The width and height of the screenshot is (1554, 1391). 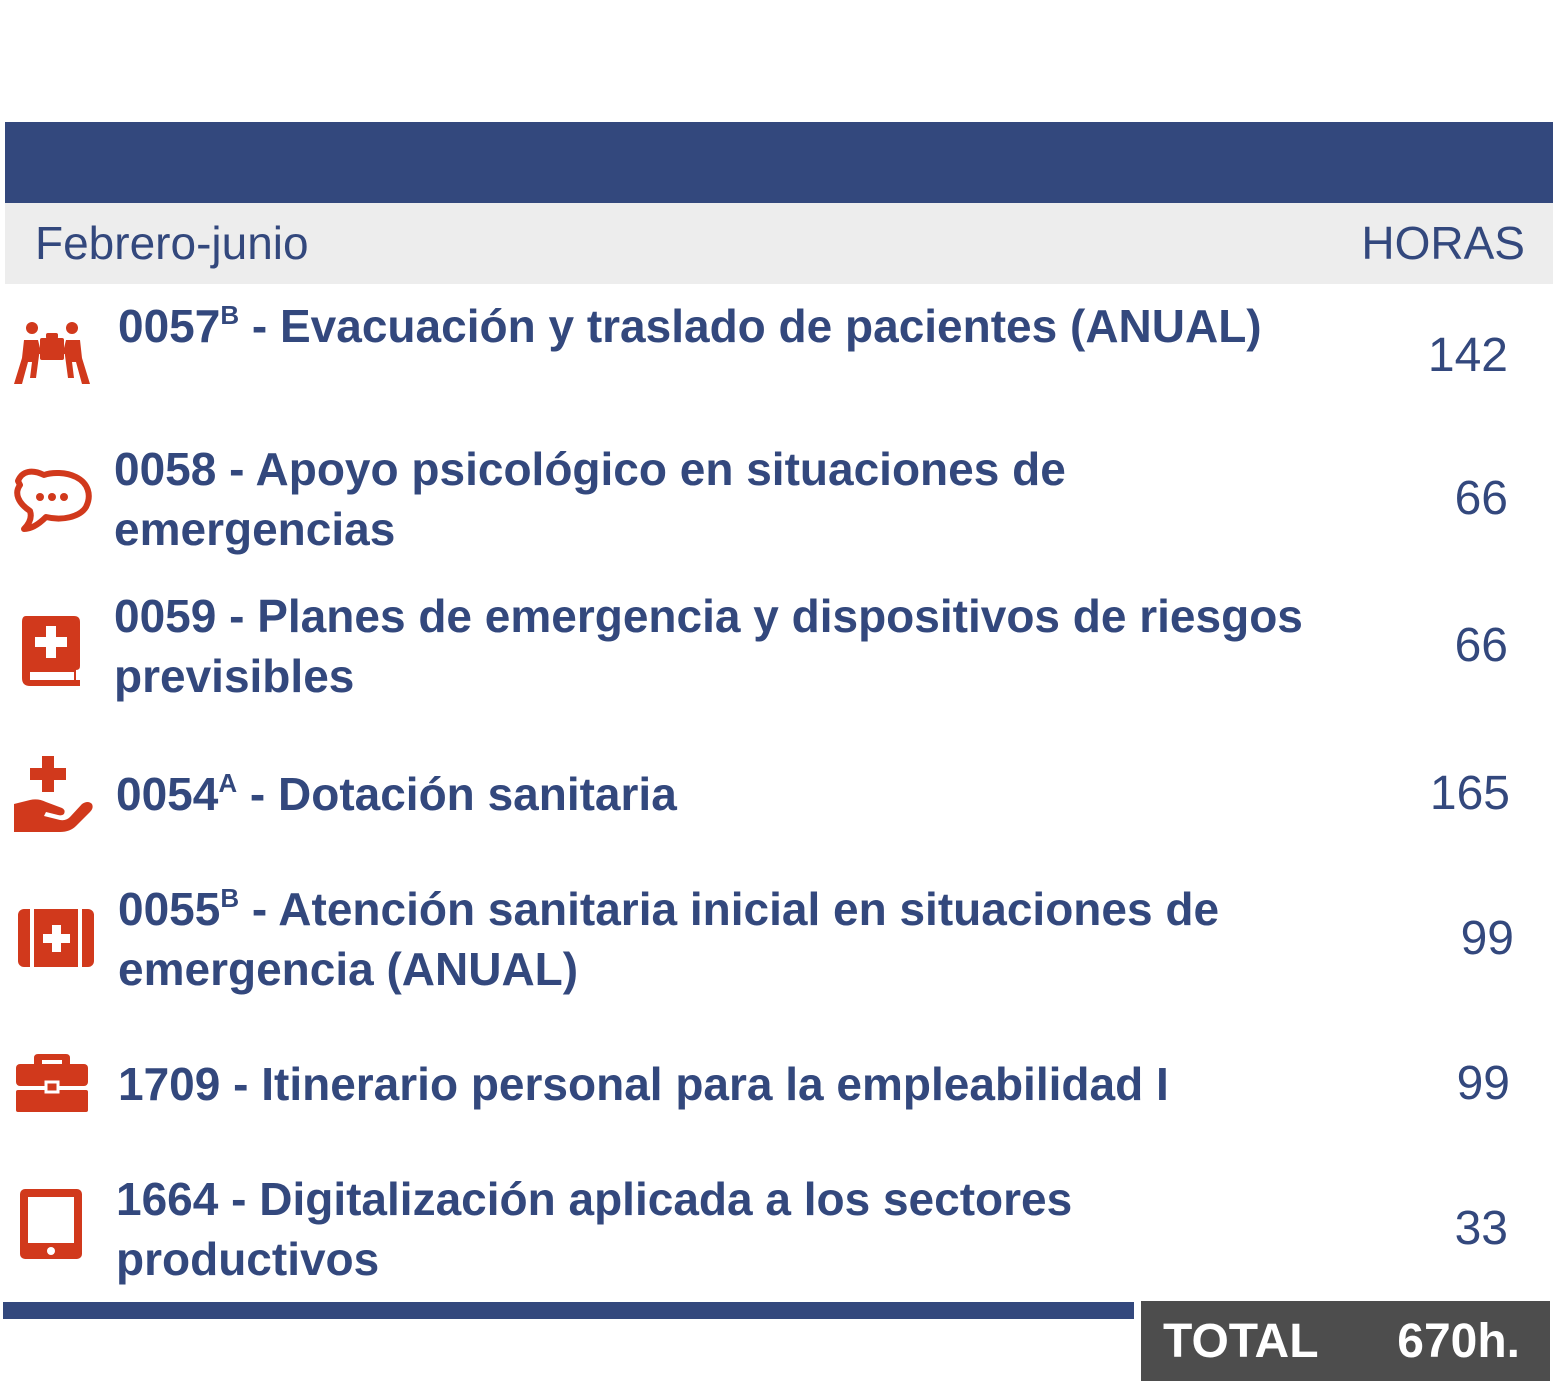 I want to click on total-label: TOTAL, so click(x=1241, y=1341).